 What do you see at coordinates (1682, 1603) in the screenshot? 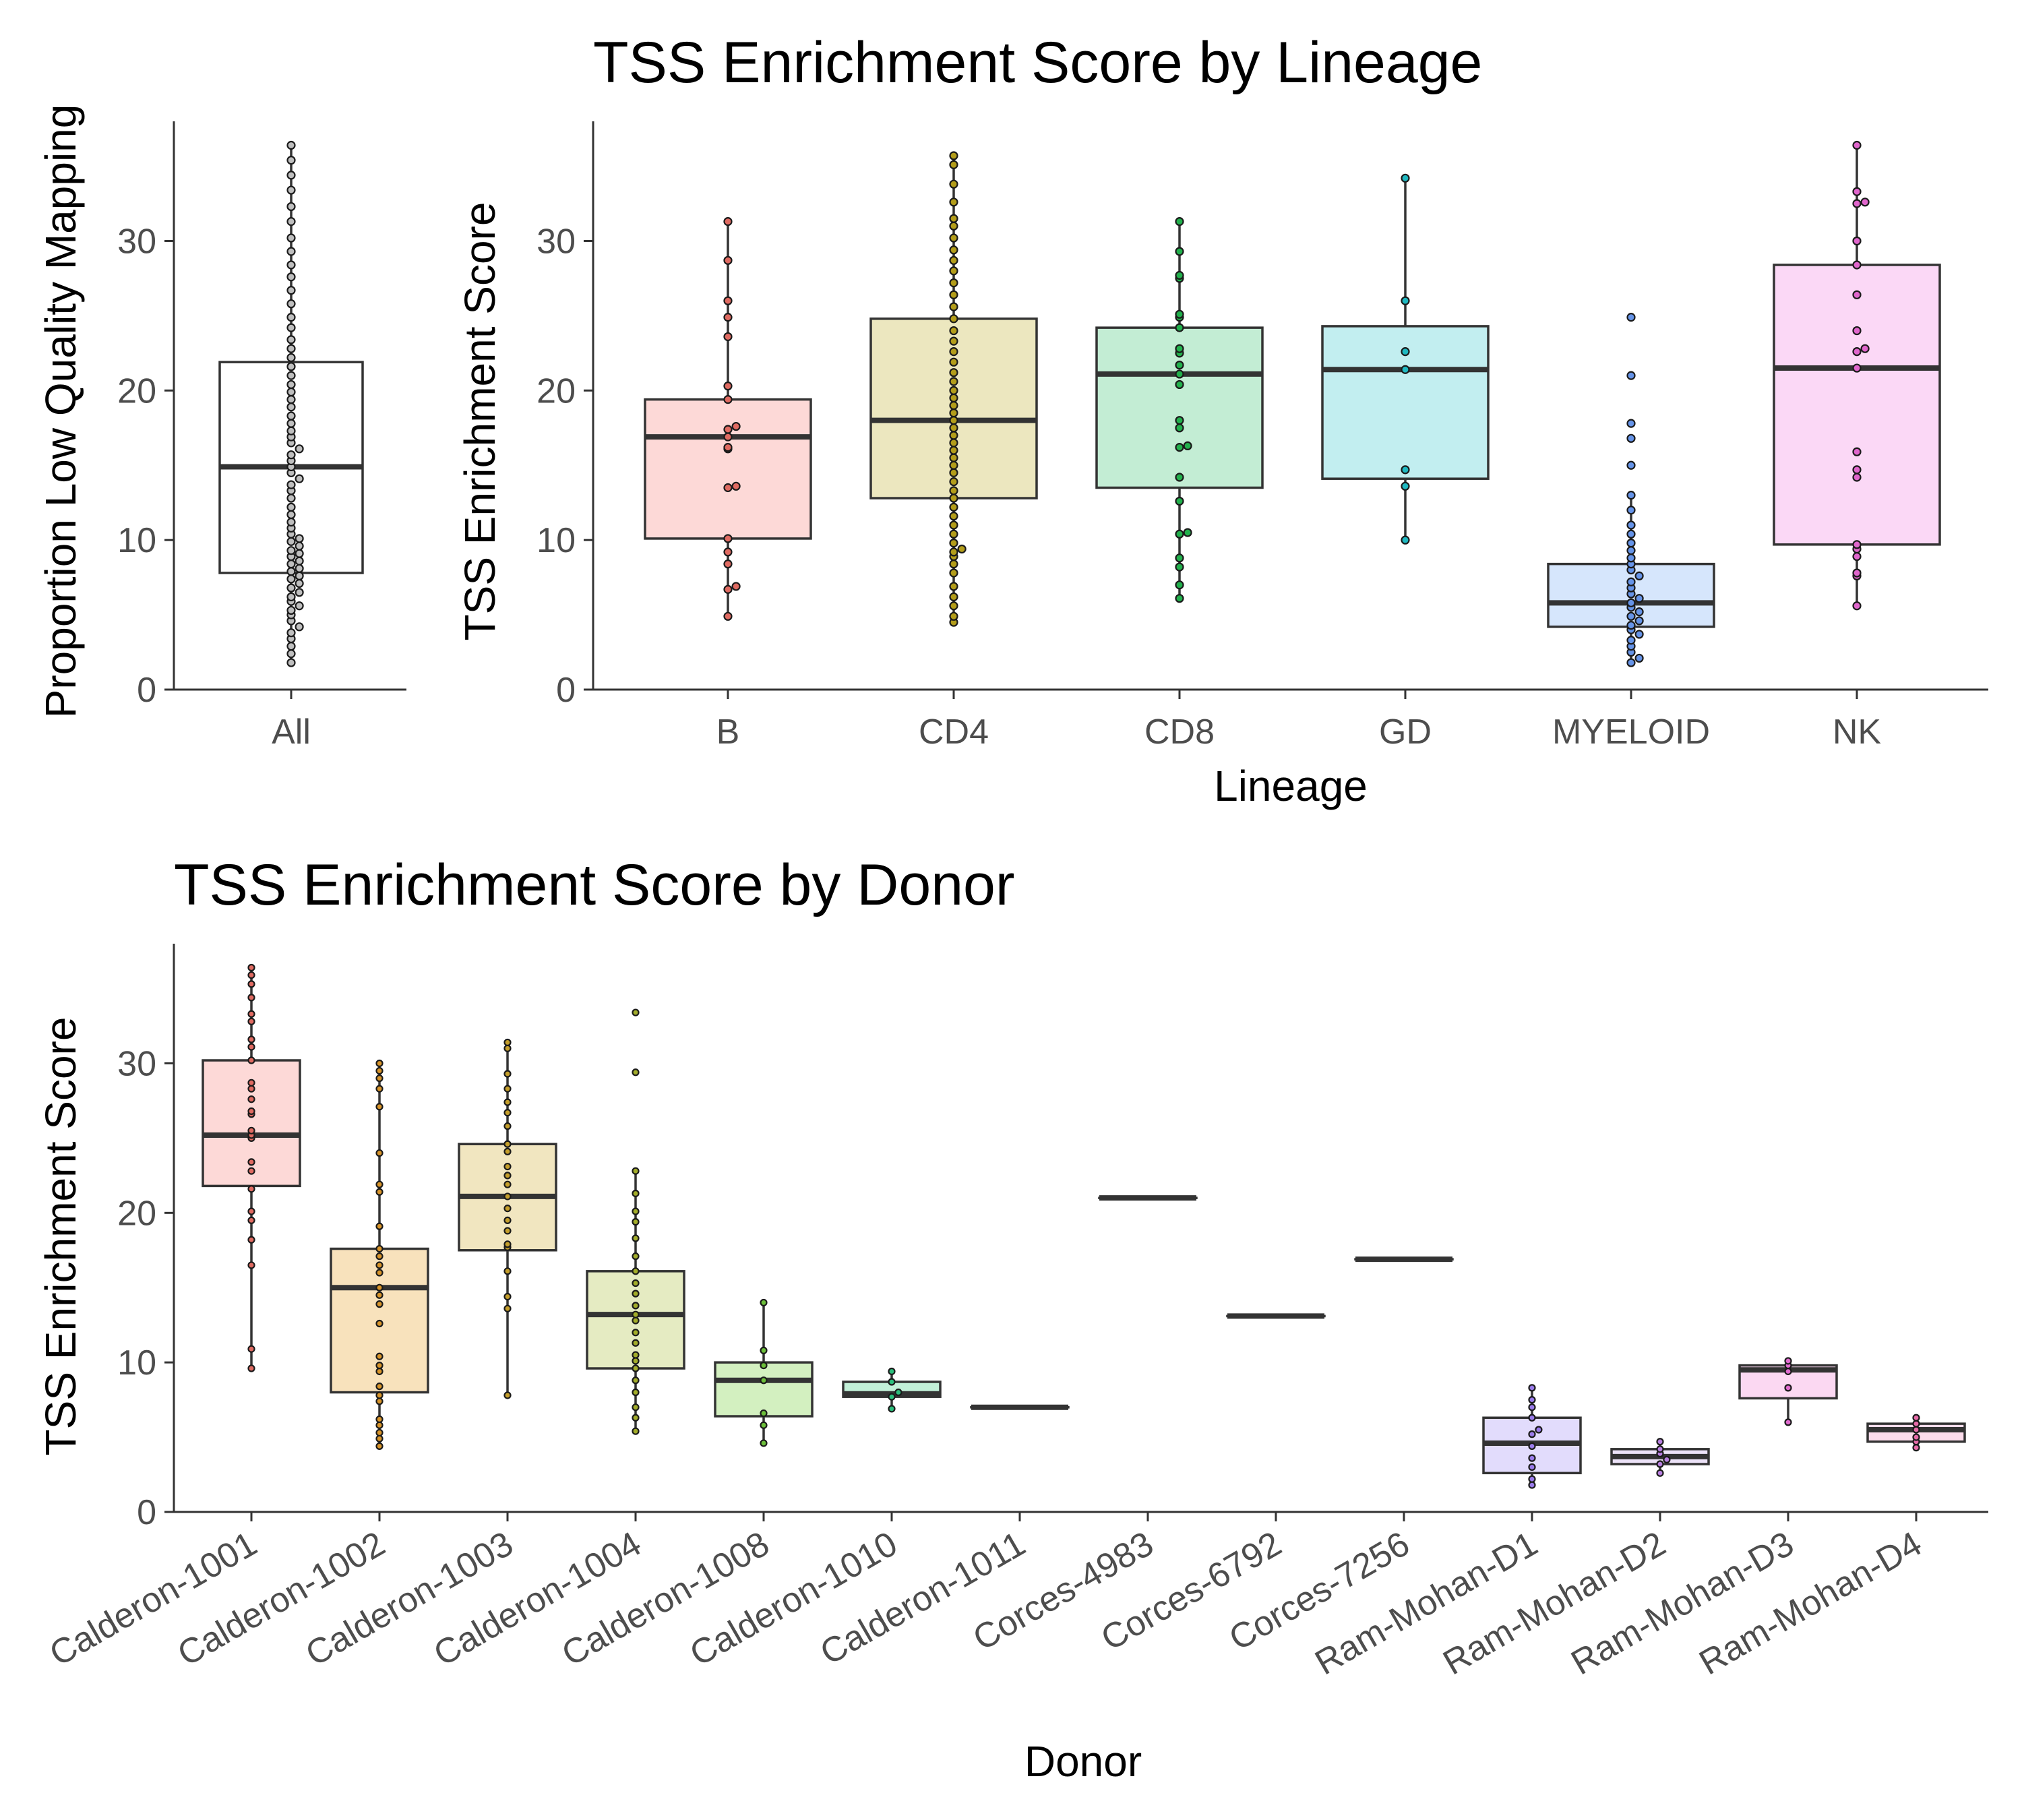
I see `x-tick-label: Ram-Mohan-D3` at bounding box center [1682, 1603].